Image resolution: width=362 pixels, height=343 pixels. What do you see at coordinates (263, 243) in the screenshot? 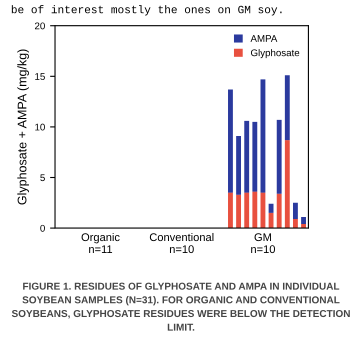
I see `x-tick-label: GM n=10` at bounding box center [263, 243].